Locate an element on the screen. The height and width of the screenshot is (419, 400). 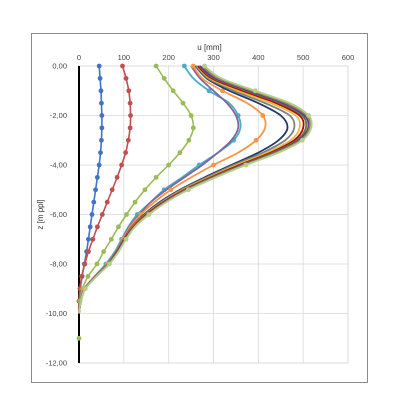
y-tick-label: -12,00 is located at coordinates (56, 363).